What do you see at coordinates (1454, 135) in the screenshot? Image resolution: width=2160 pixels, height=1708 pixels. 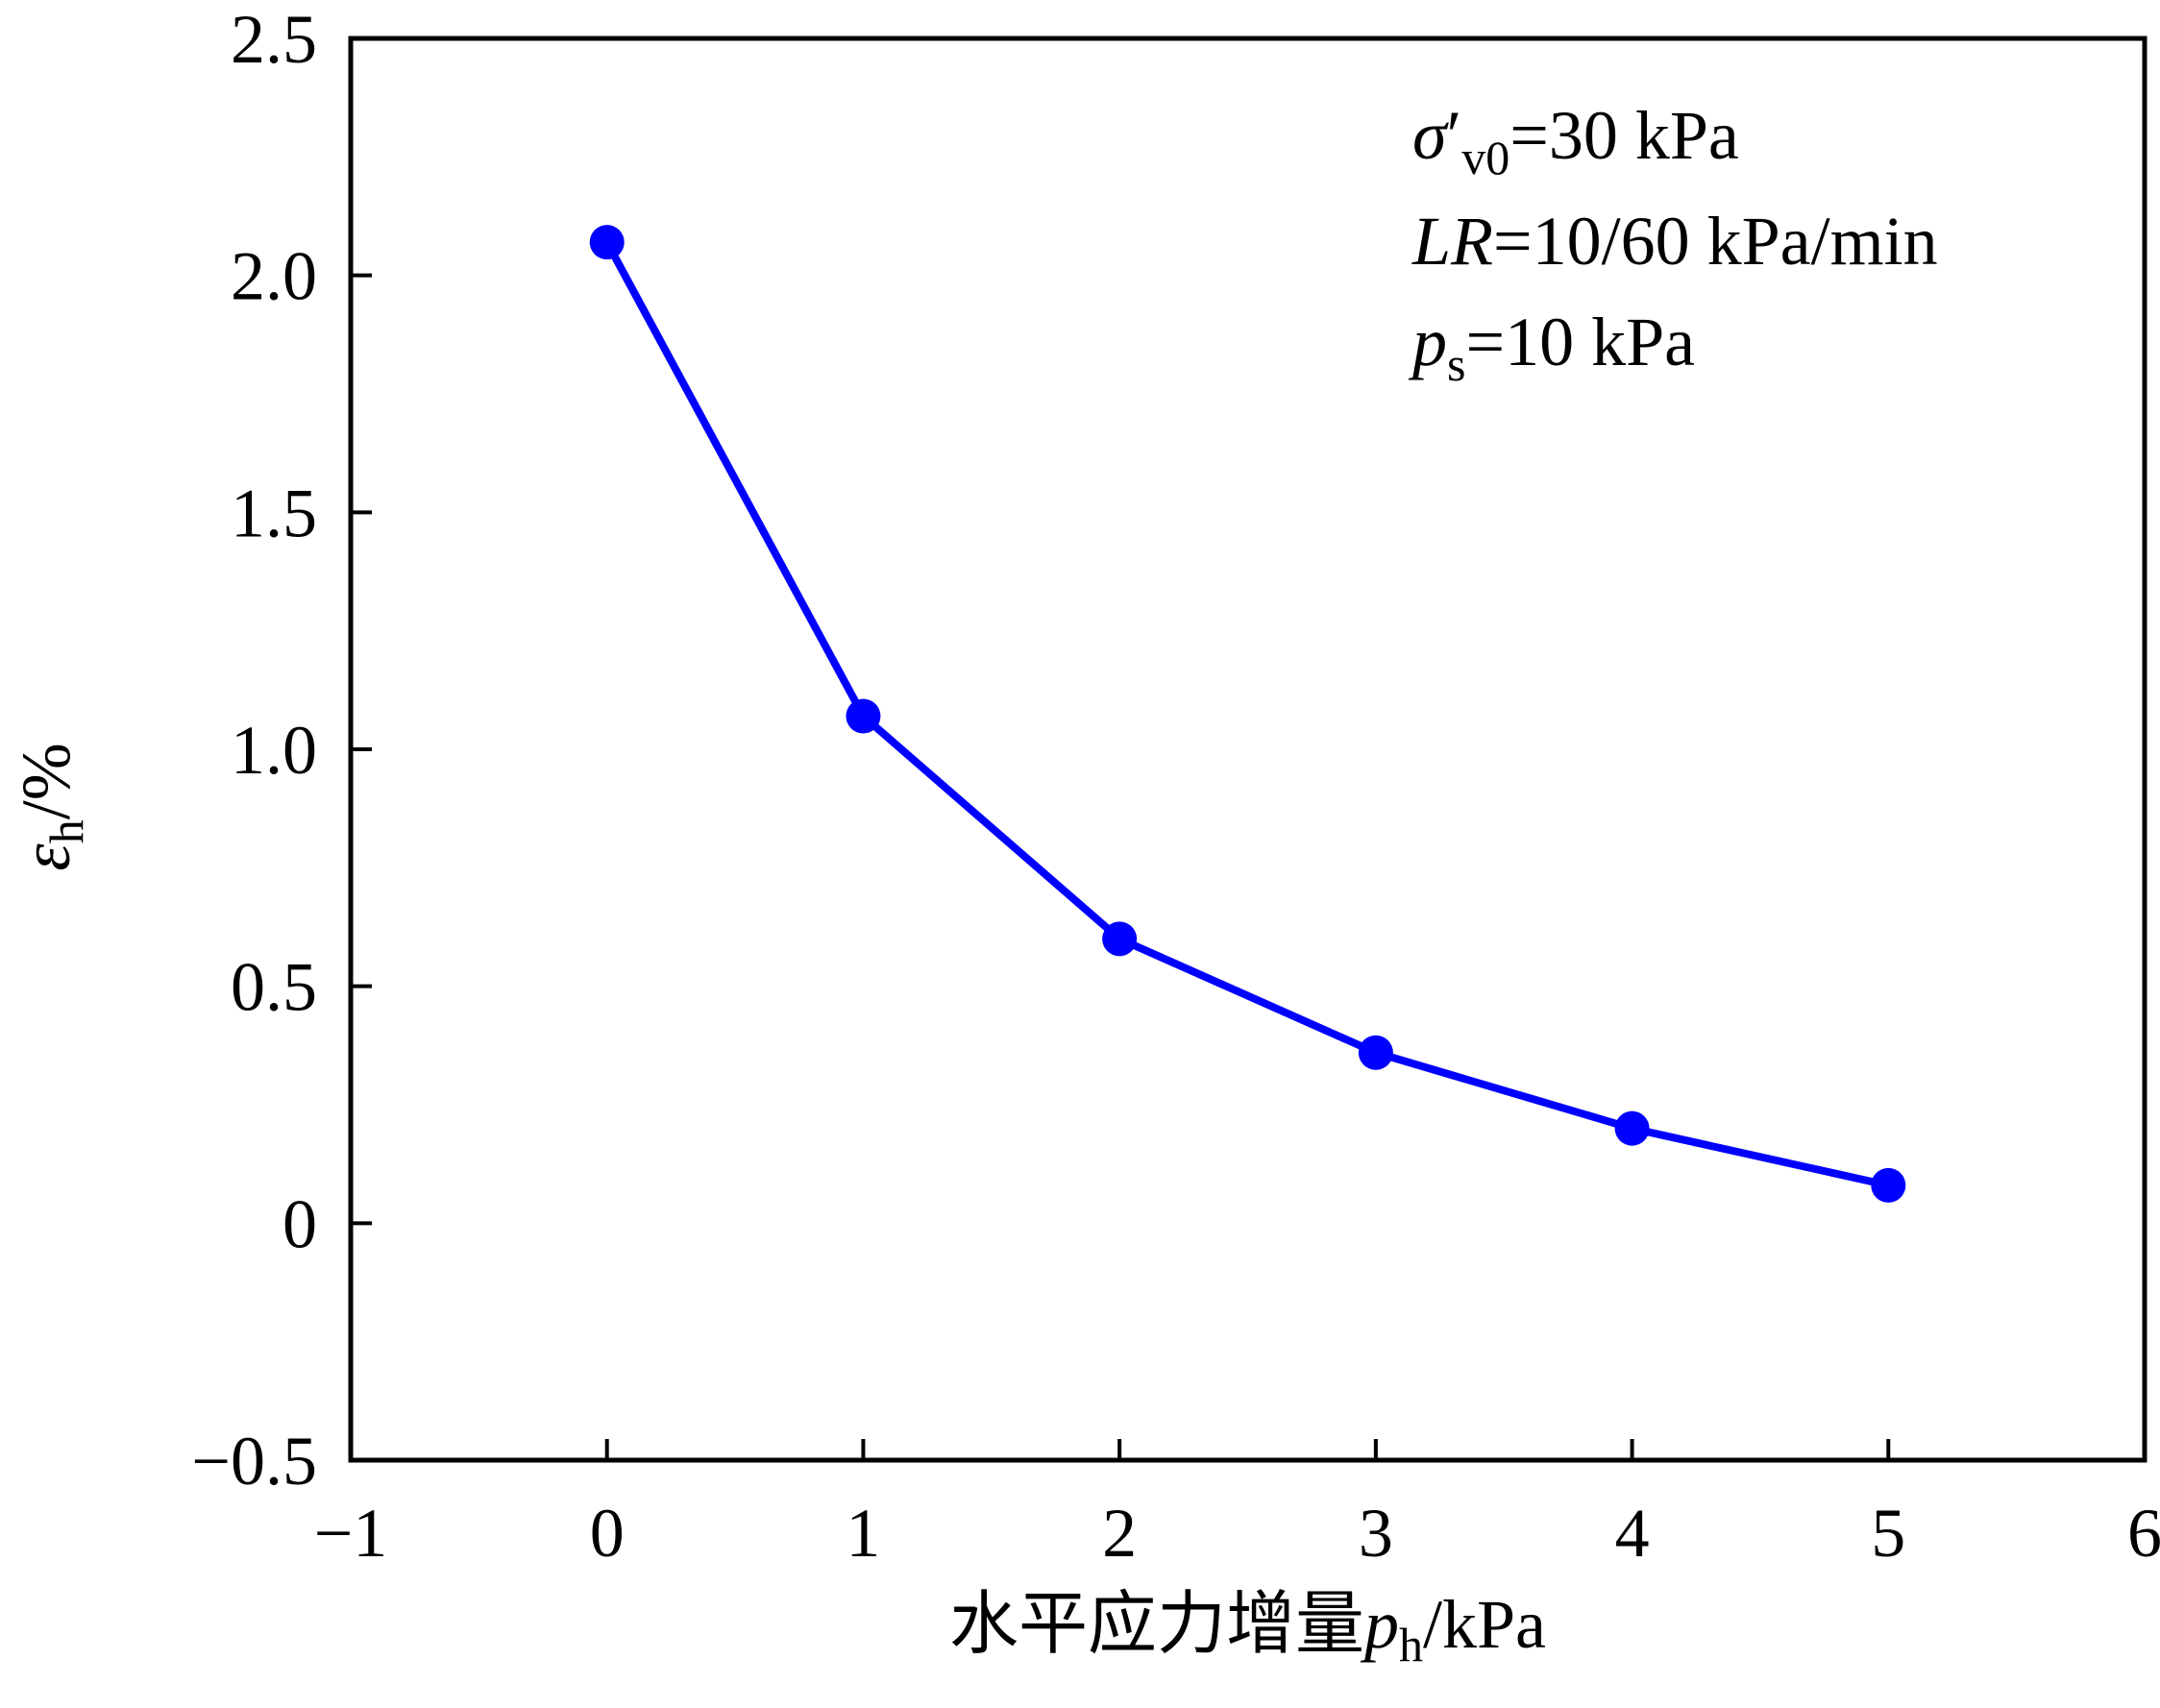 I see `annotation-effective-stress-prime: ′` at bounding box center [1454, 135].